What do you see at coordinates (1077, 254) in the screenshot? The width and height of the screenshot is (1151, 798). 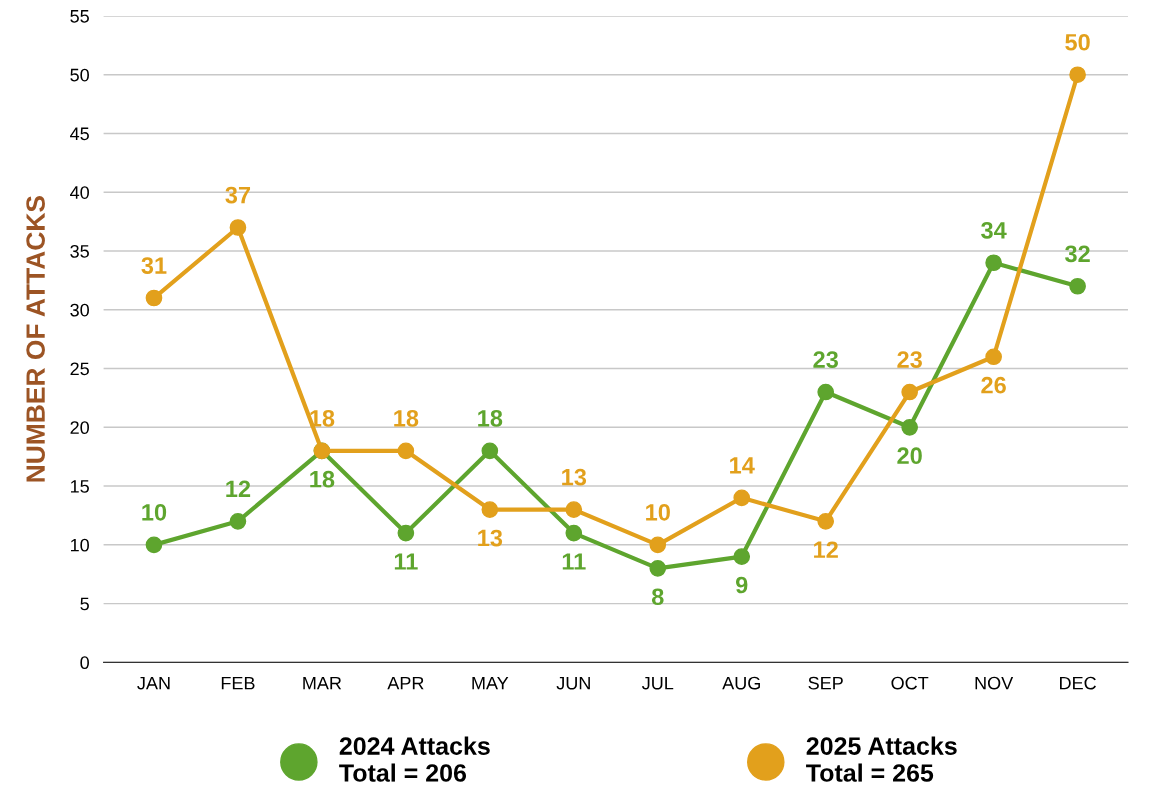 I see `data-label: 32` at bounding box center [1077, 254].